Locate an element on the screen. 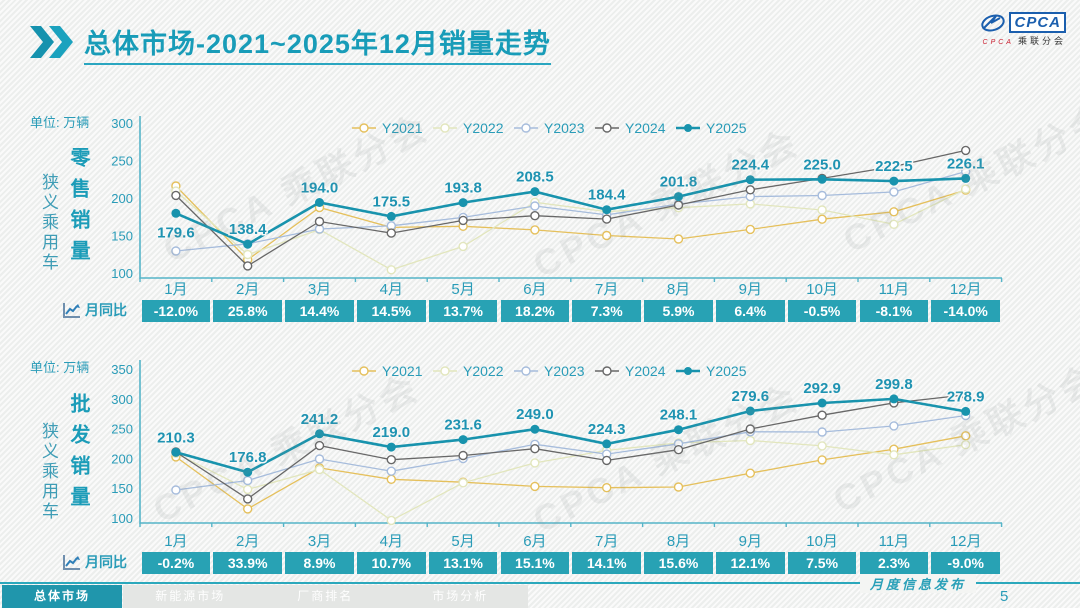 The image size is (1080, 608). series-line-Y2025 is located at coordinates (570, 211).